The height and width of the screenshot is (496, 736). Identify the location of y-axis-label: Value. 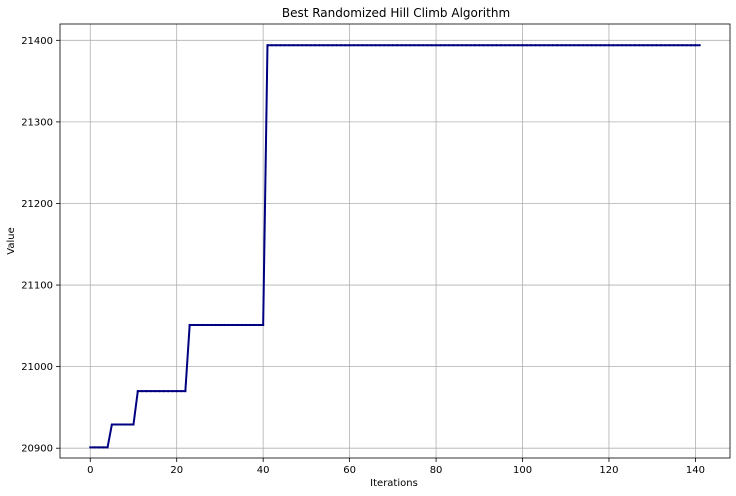
(11, 240).